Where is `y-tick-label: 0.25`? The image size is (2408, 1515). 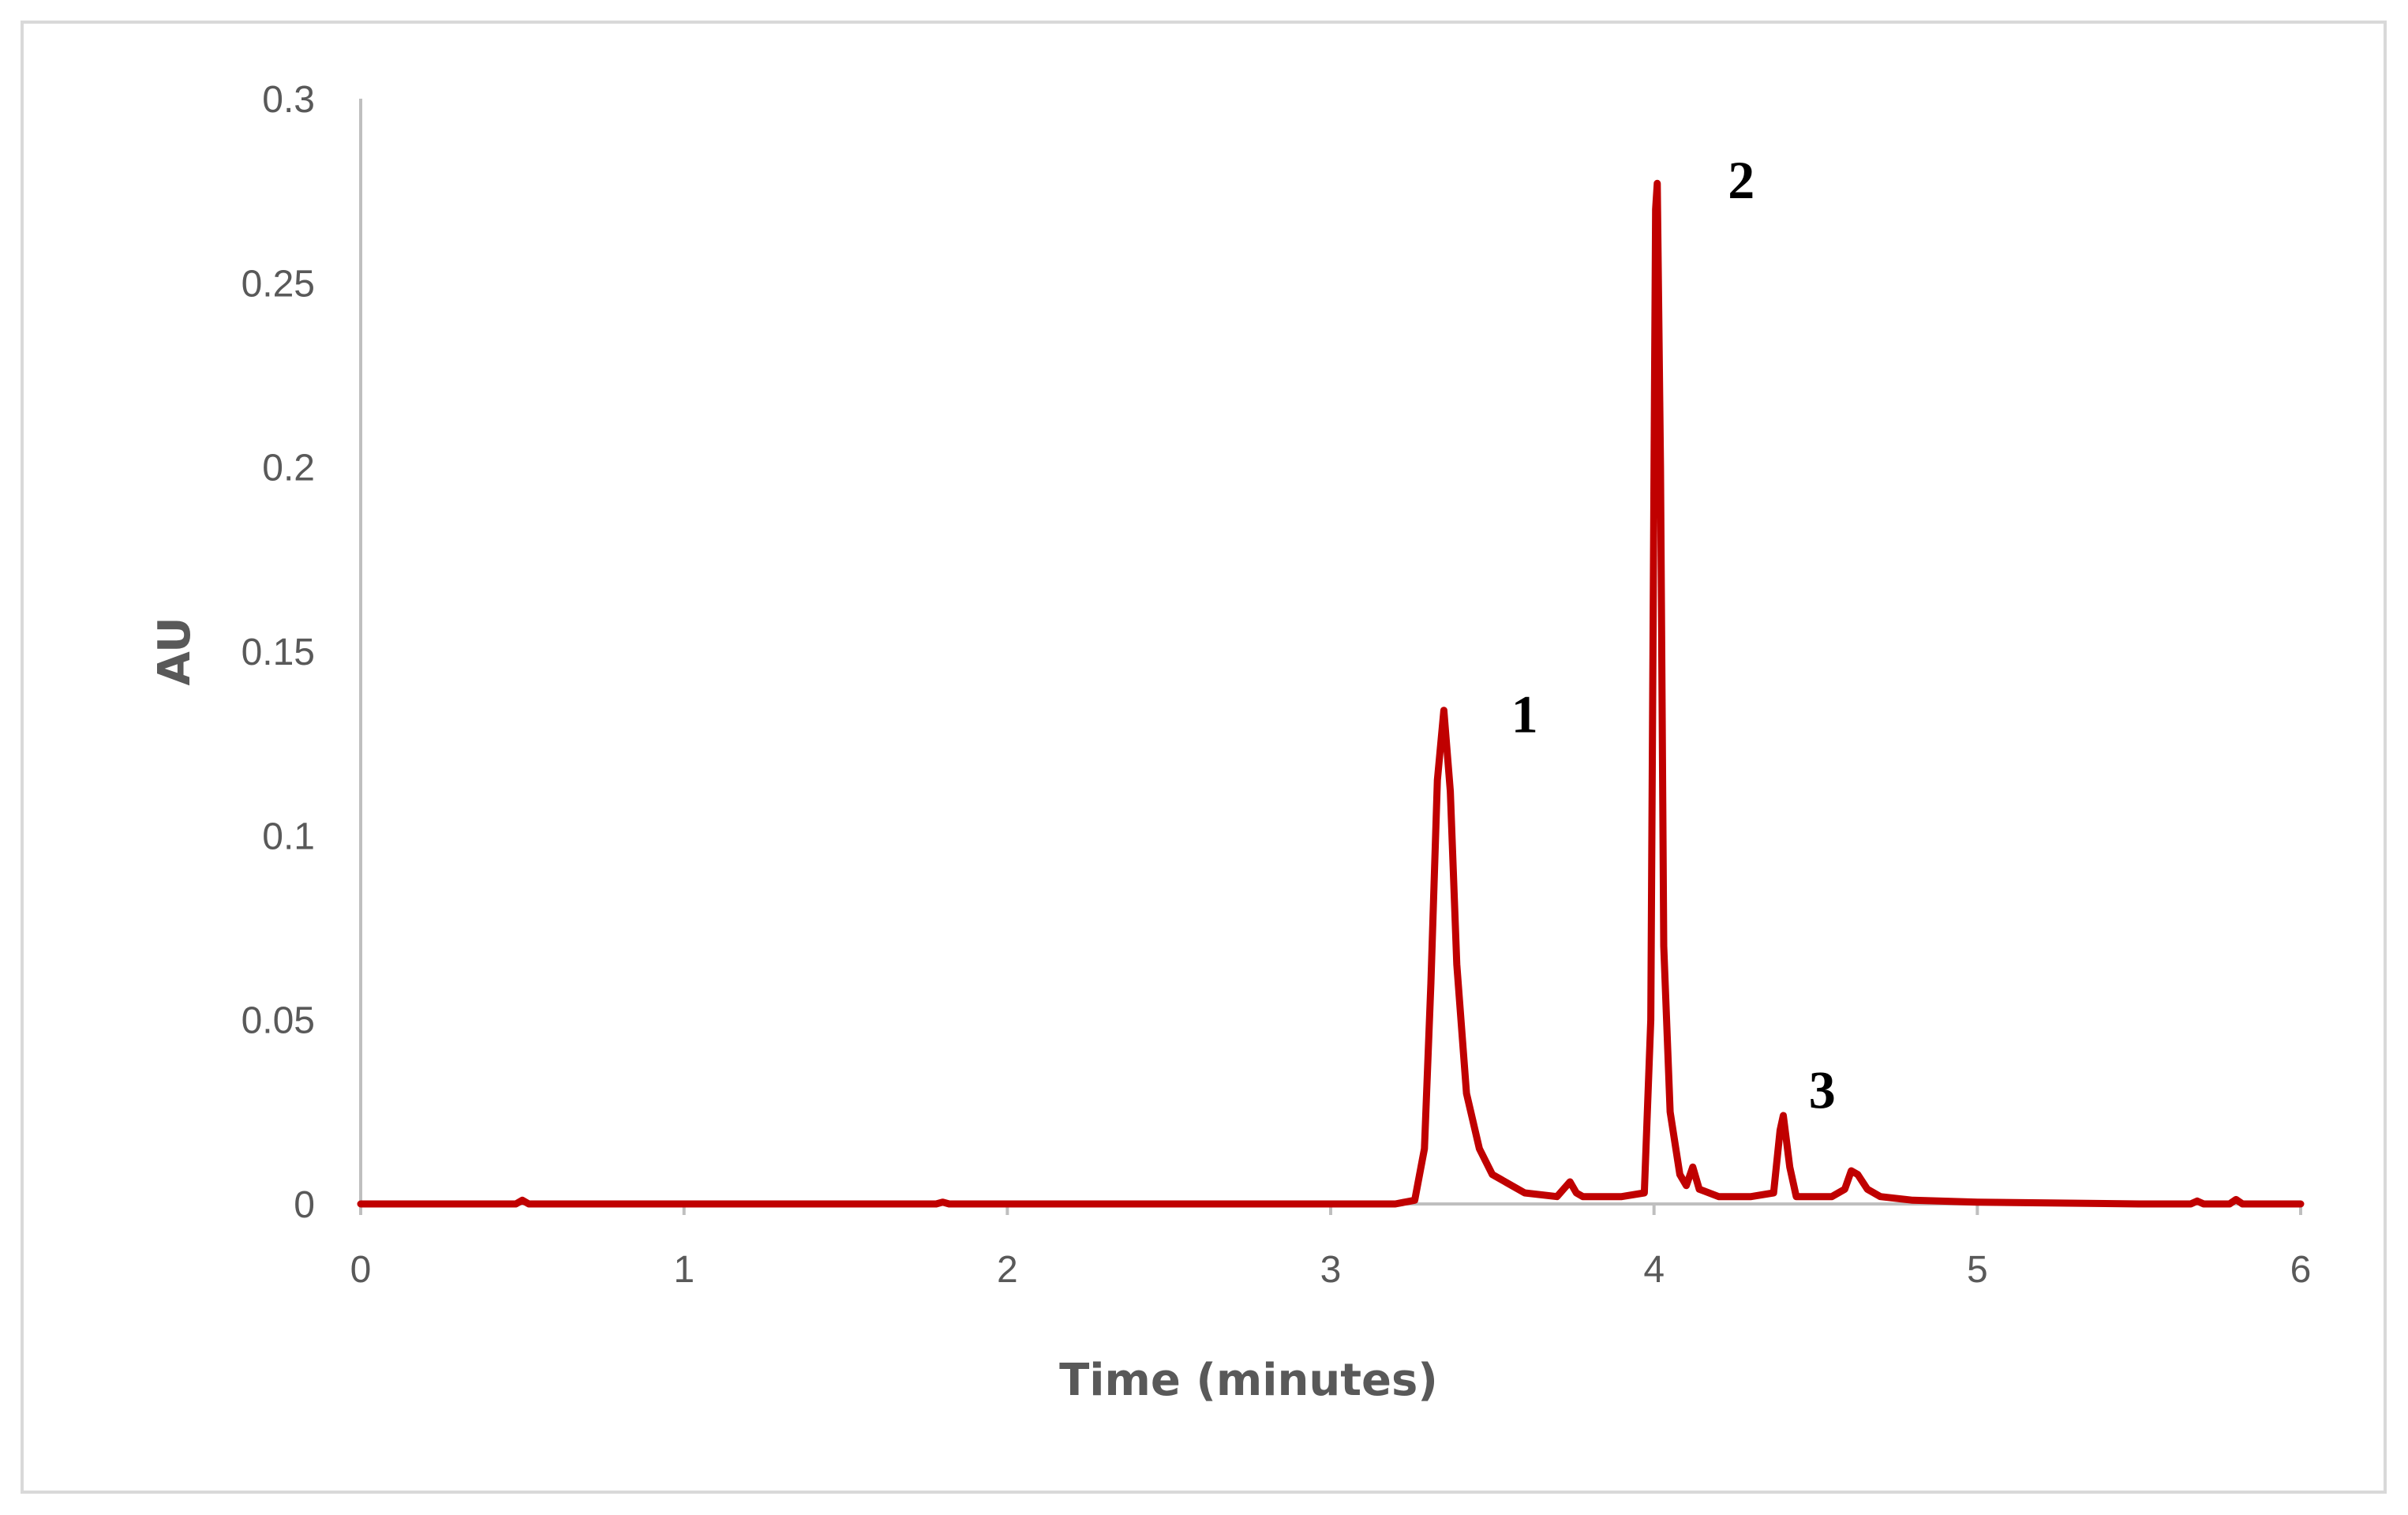 y-tick-label: 0.25 is located at coordinates (278, 284).